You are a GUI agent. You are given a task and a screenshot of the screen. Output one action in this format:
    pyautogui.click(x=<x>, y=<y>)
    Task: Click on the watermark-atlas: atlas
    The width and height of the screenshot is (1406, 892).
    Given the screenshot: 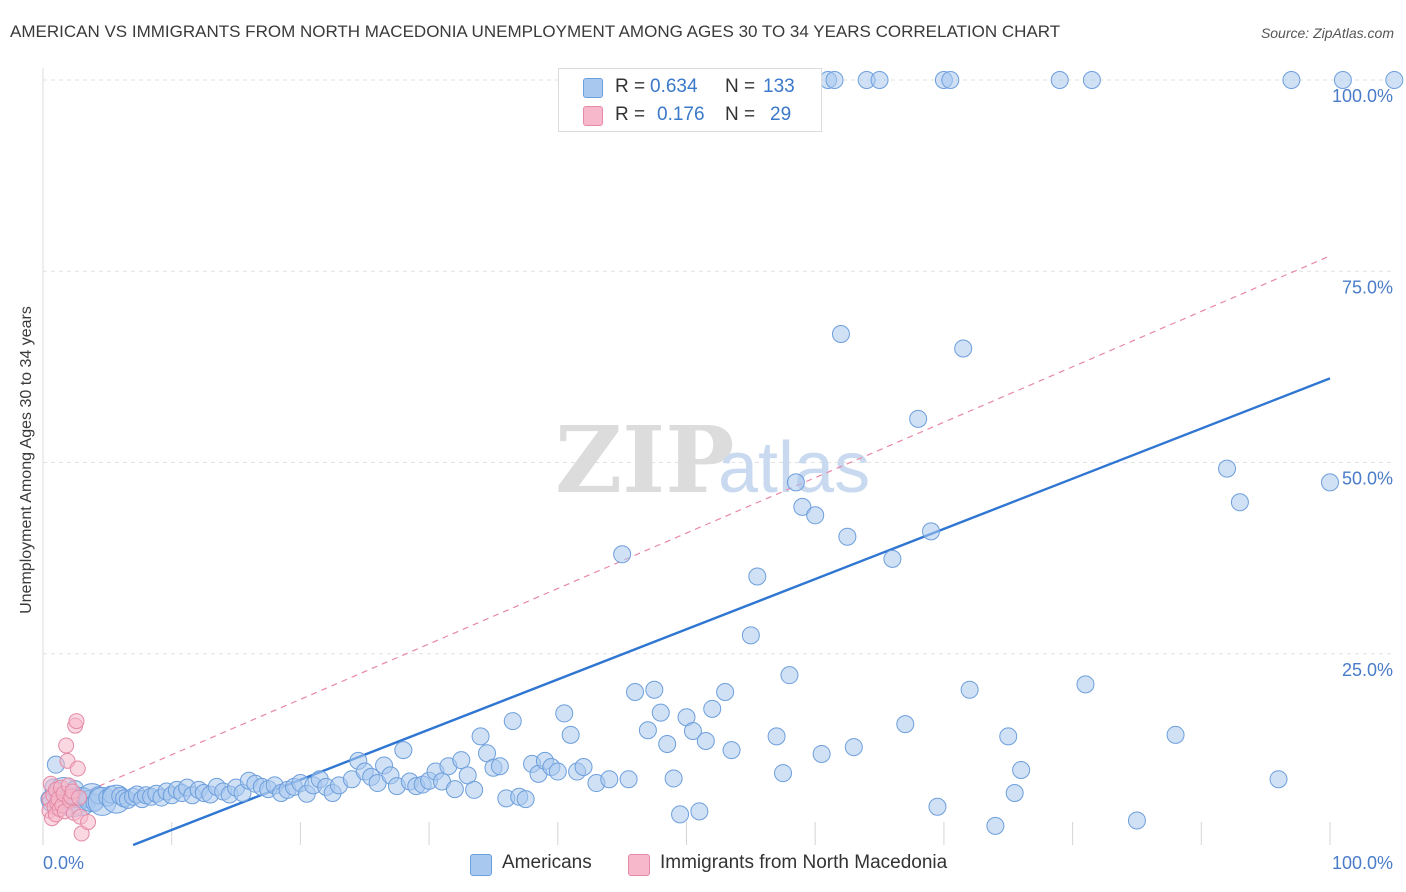 What is the action you would take?
    pyautogui.click(x=794, y=468)
    